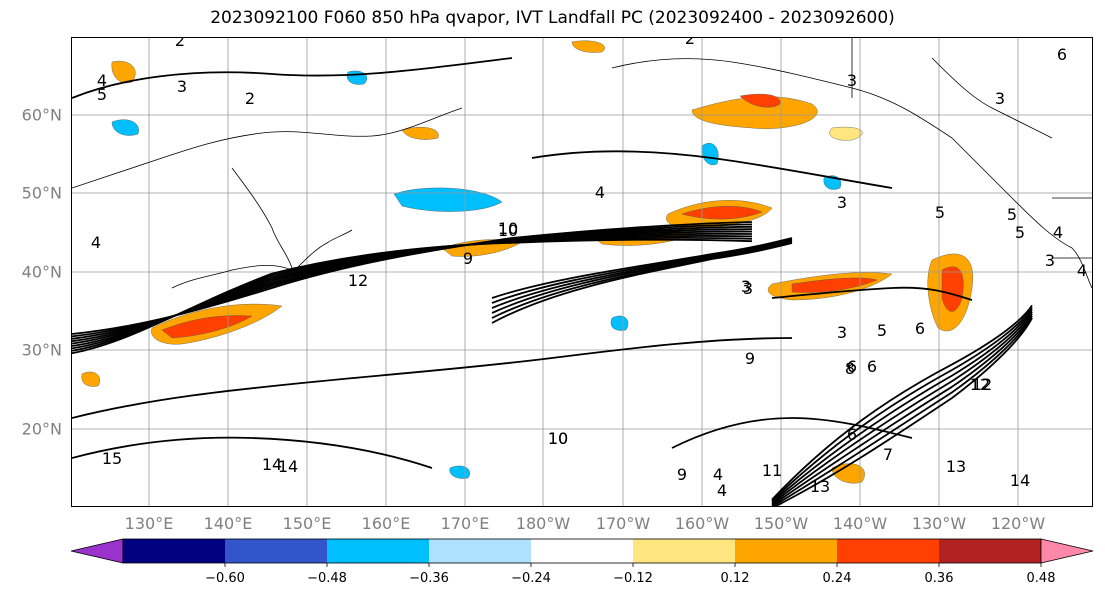 Image resolution: width=1105 pixels, height=601 pixels. Describe the element at coordinates (41, 350) in the screenshot. I see `lat-label: 30°N` at that location.